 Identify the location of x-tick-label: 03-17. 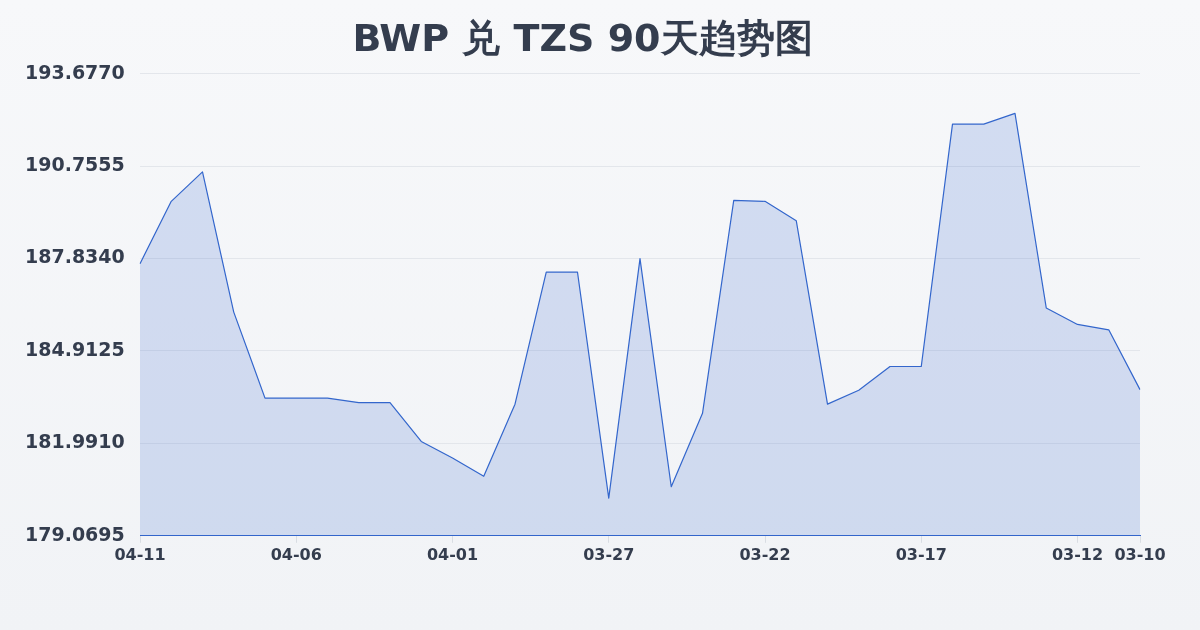
(921, 554).